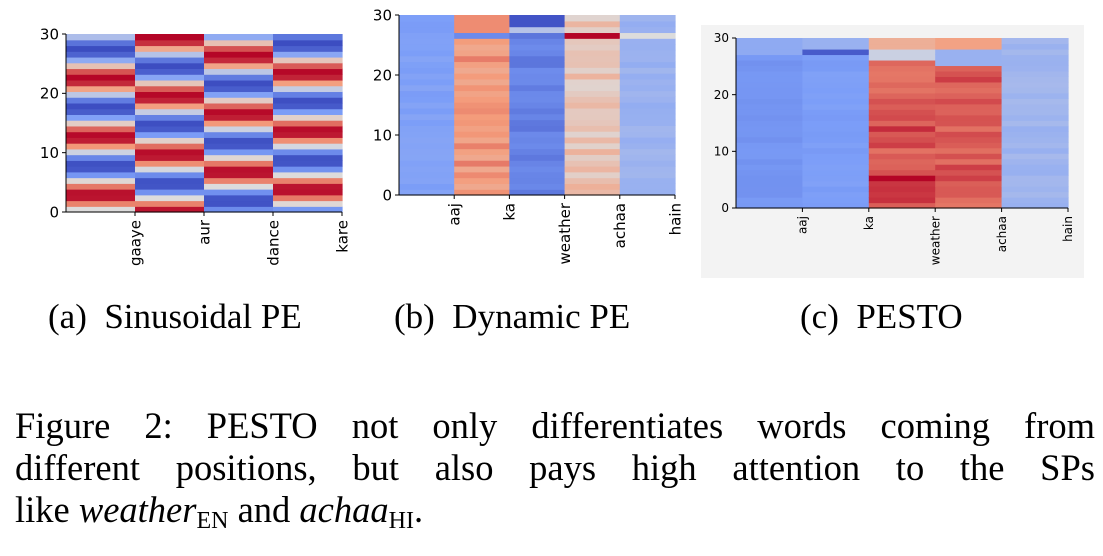  Describe the element at coordinates (721, 95) in the screenshot. I see `y-tick-label: 20` at that location.